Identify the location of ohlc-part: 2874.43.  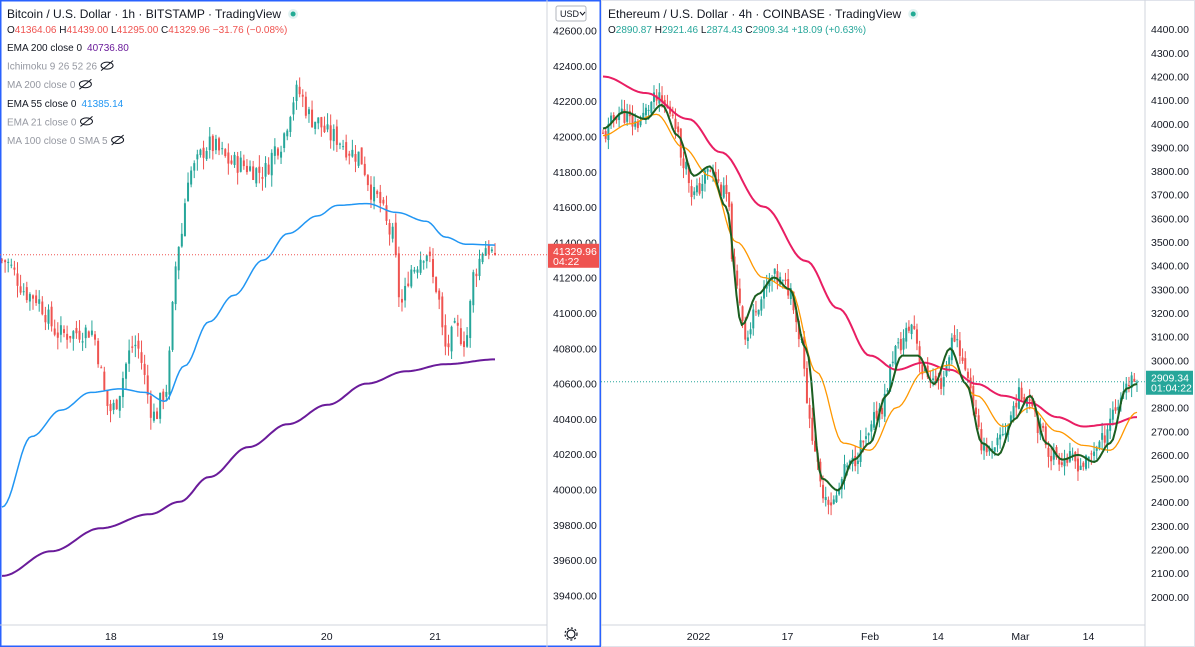
(724, 30).